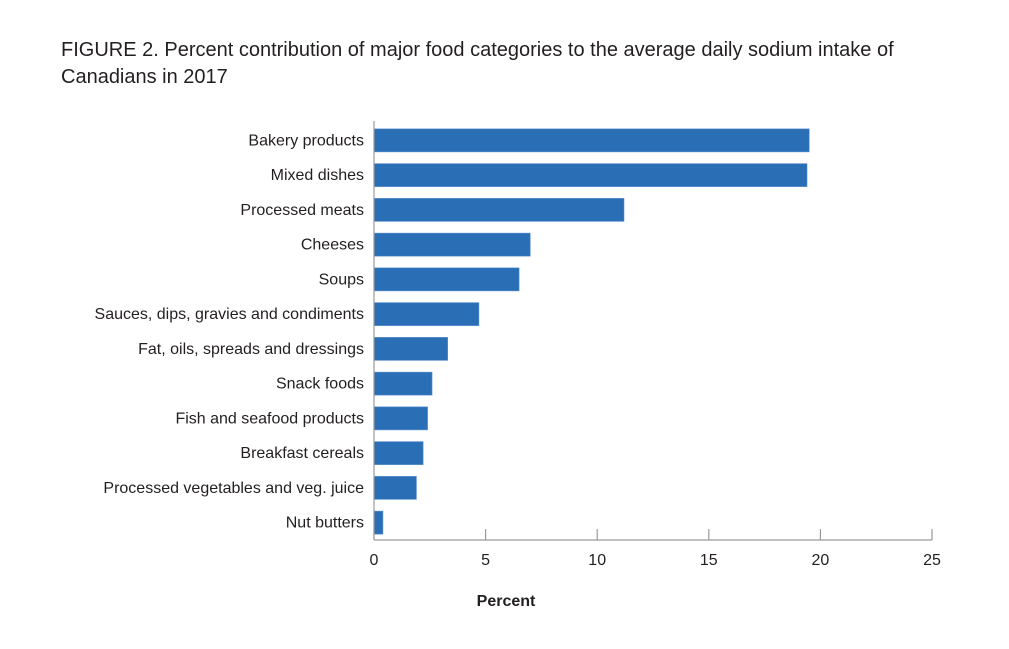 This screenshot has height=649, width=1009. Describe the element at coordinates (709, 560) in the screenshot. I see `x-tick-label: 15` at that location.